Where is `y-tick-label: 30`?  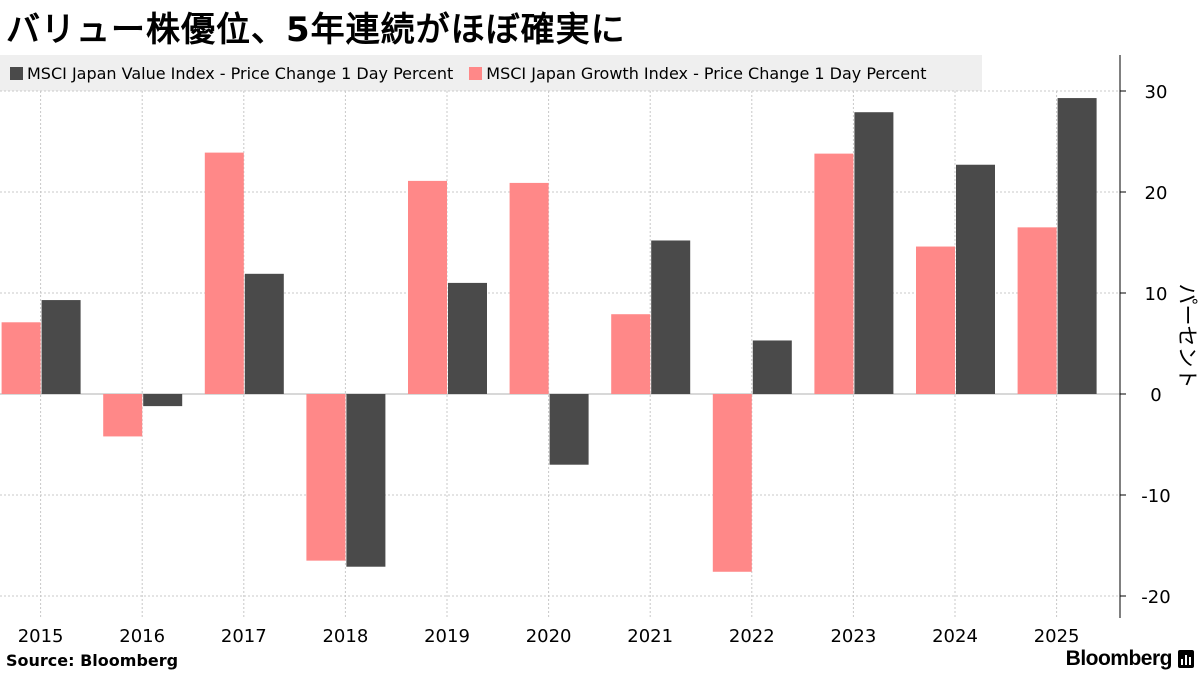
y-tick-label: 30 is located at coordinates (1156, 92).